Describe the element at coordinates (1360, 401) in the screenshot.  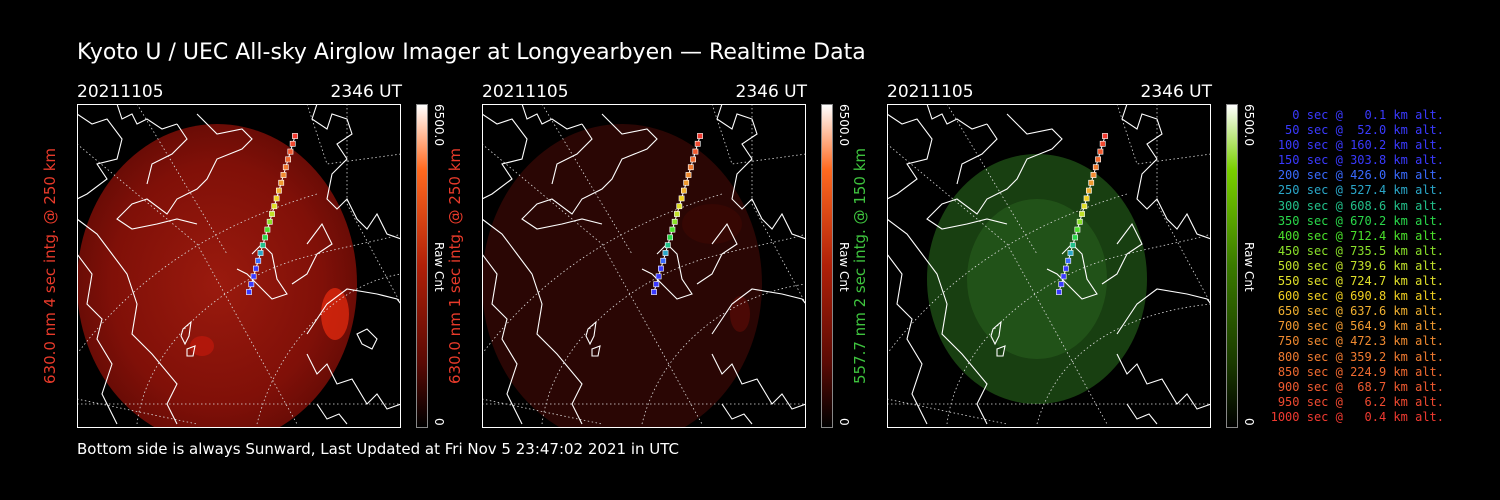
I see `legend-row: 950 sec @ 6.2 km alt.` at that location.